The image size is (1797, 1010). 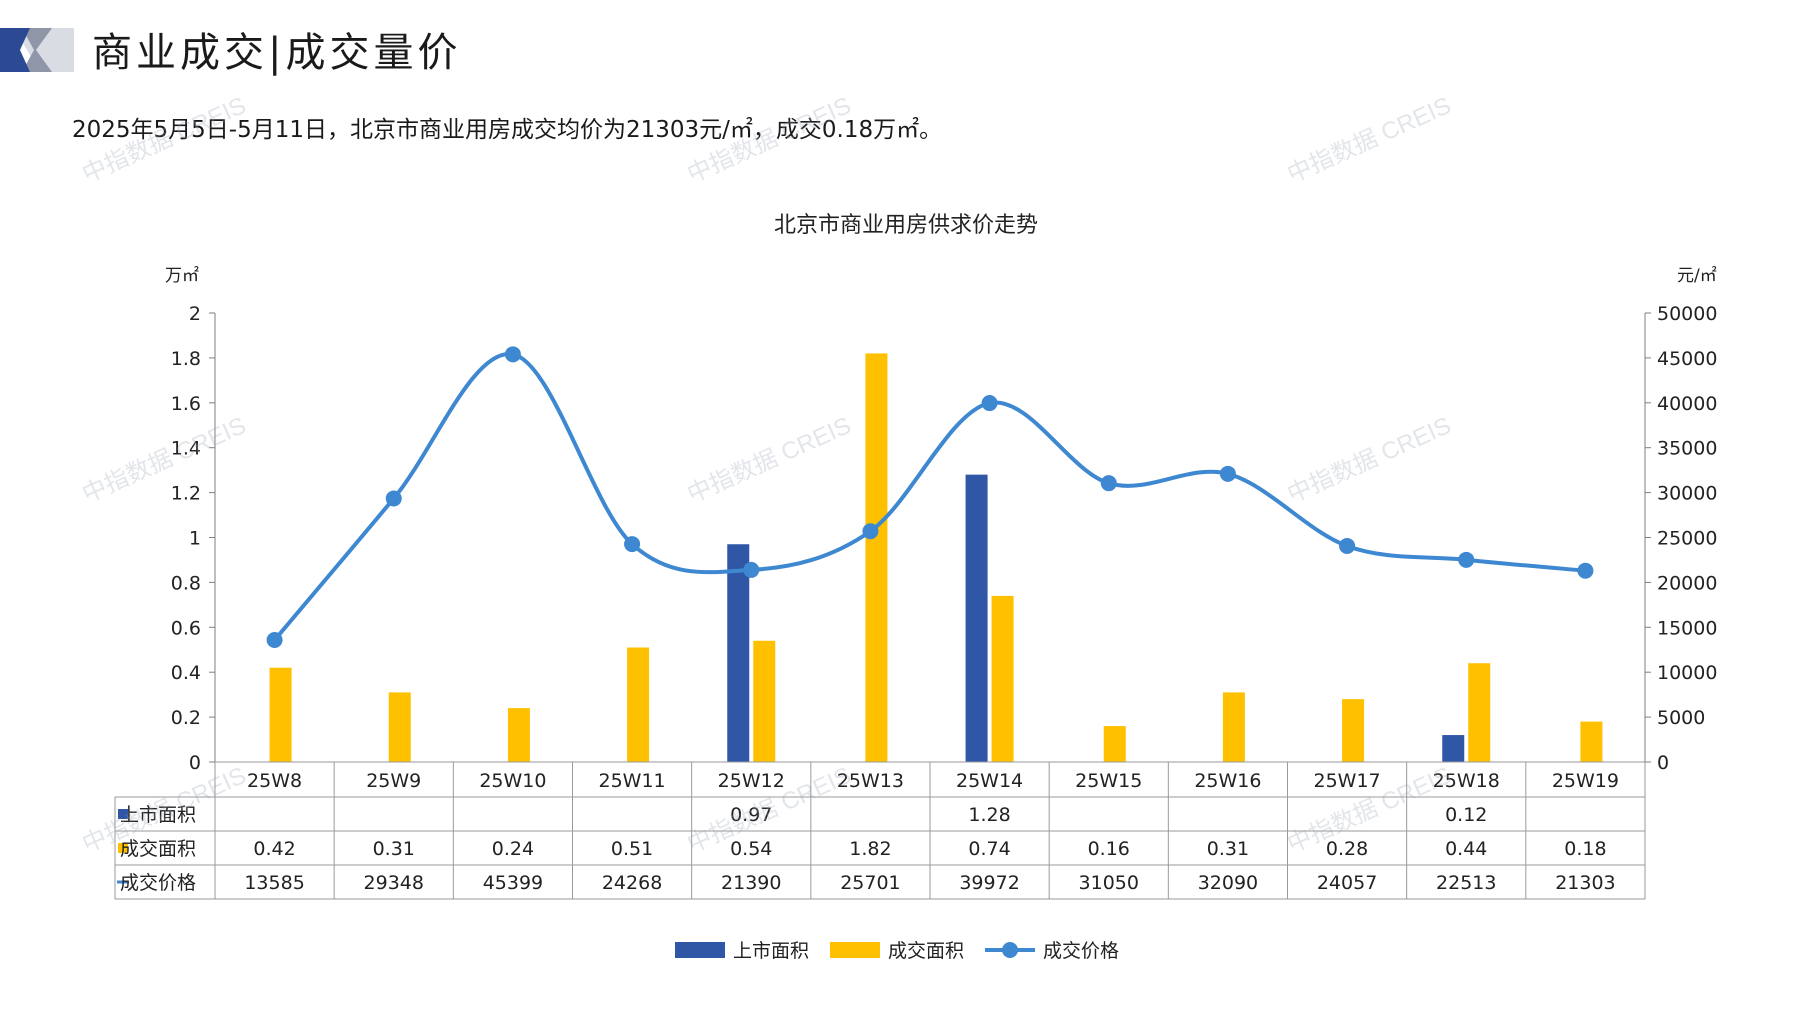 What do you see at coordinates (186, 404) in the screenshot?
I see `y-left-tick-label: 1.6` at bounding box center [186, 404].